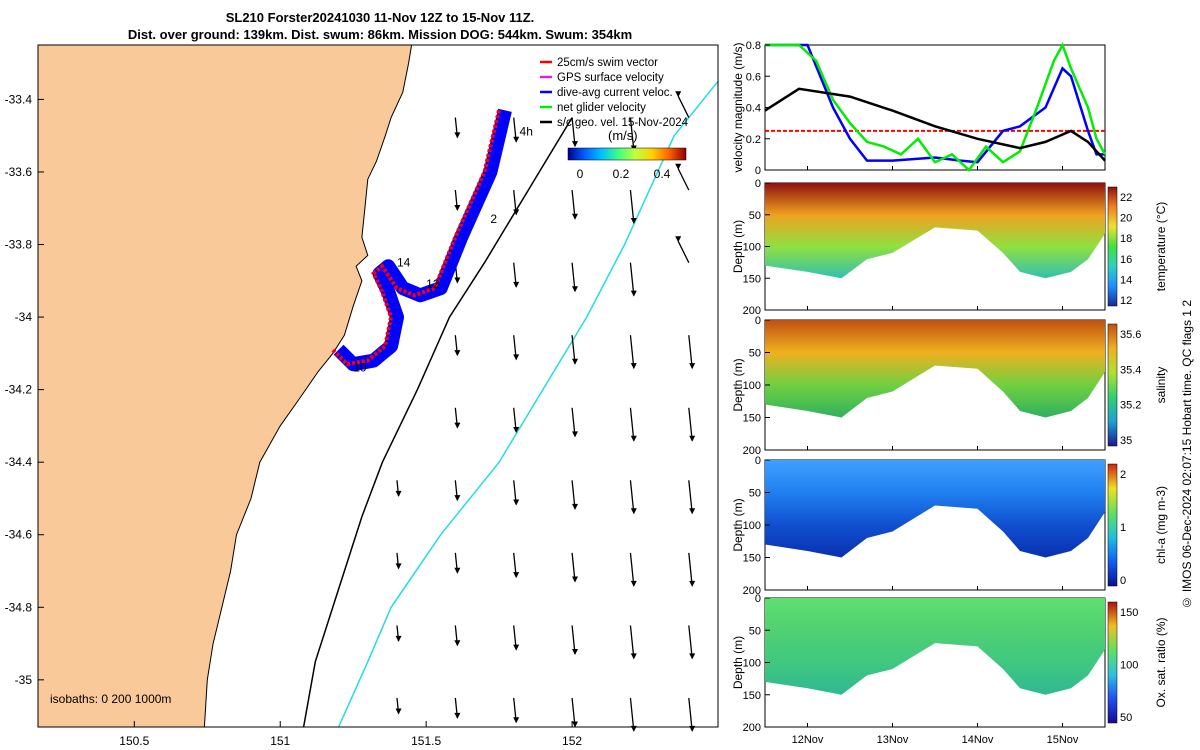 Image resolution: width=1200 pixels, height=750 pixels. I want to click on colorbar-tick-label: 2, so click(1123, 475).